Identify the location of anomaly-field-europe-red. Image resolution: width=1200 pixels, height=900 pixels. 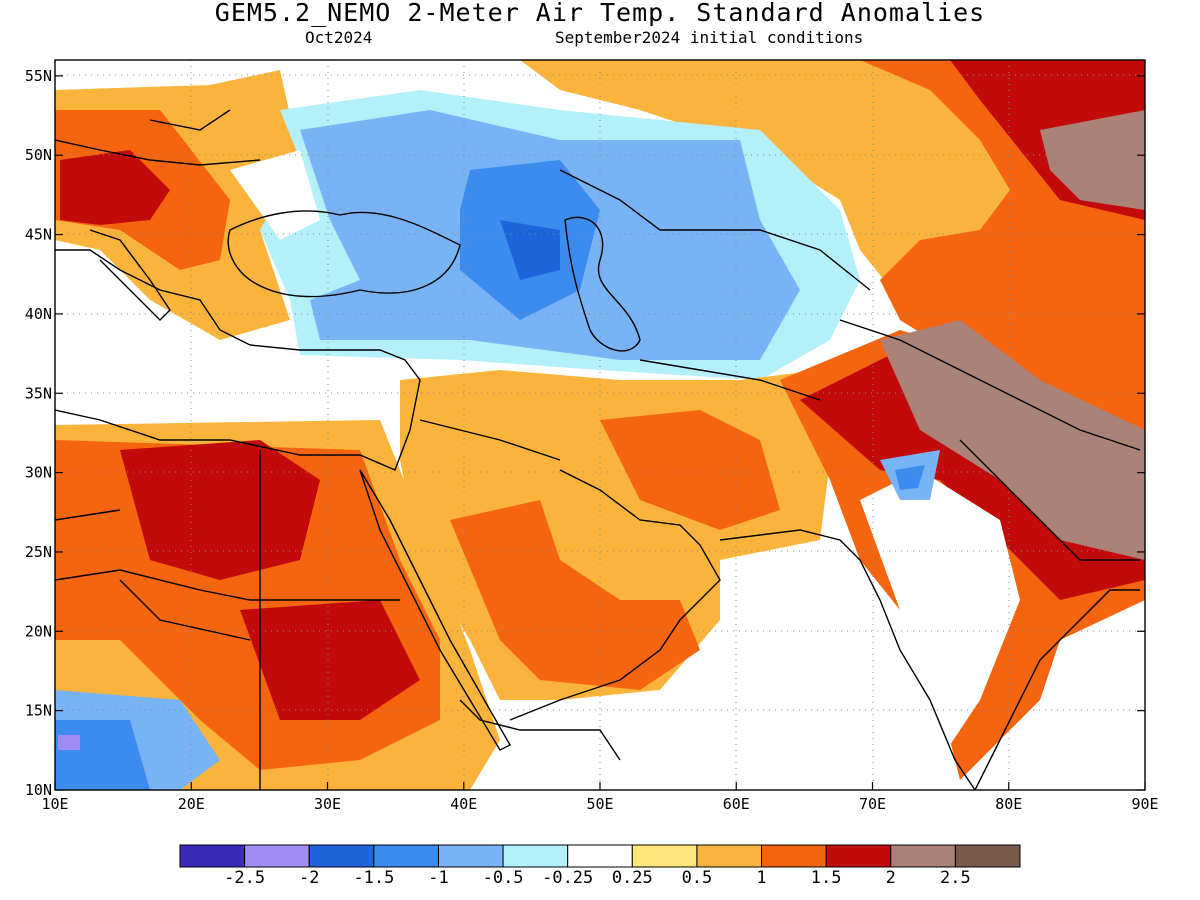
(115, 187).